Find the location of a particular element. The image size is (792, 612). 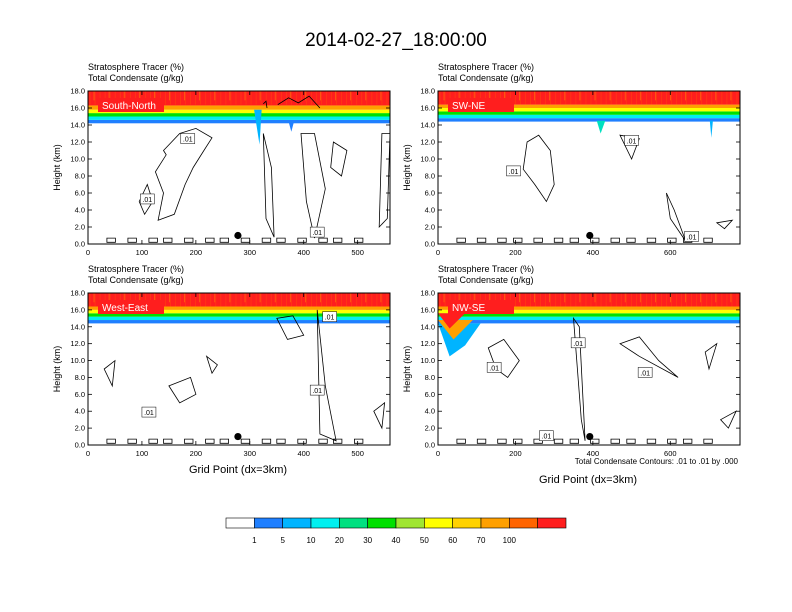

x-tick-label: 600 is located at coordinates (670, 453).